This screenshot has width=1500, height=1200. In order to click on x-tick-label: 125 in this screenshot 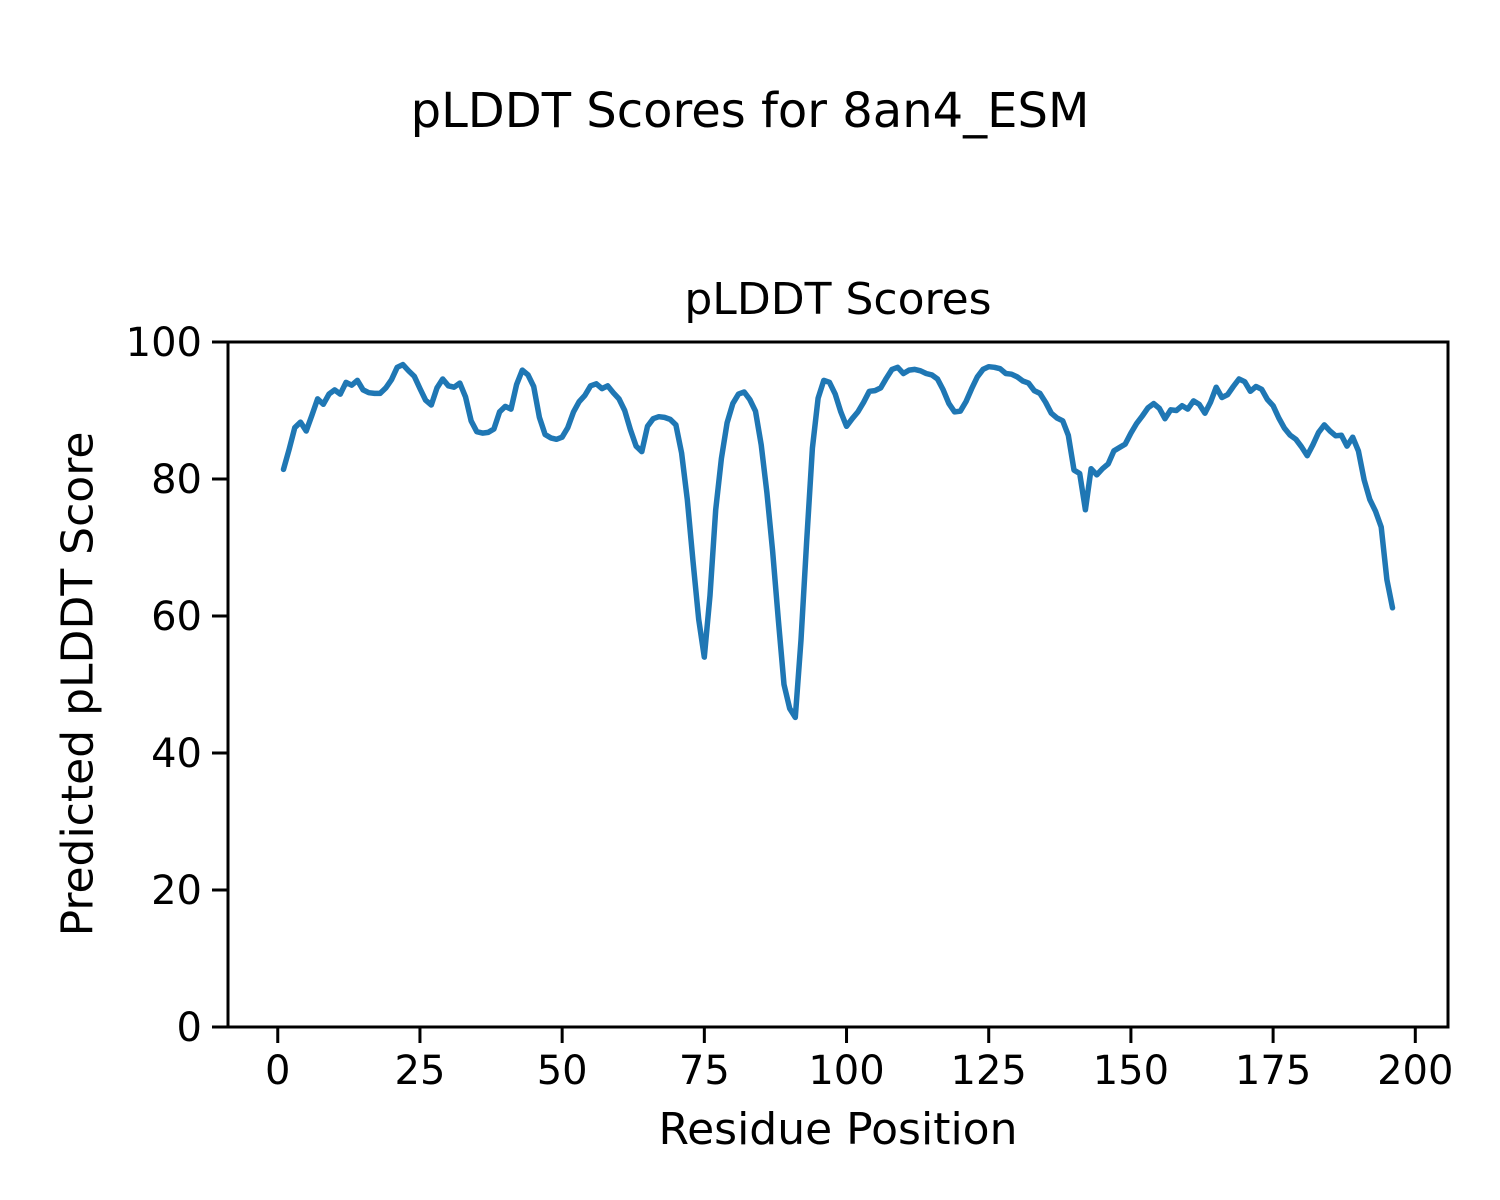, I will do `click(989, 1071)`.